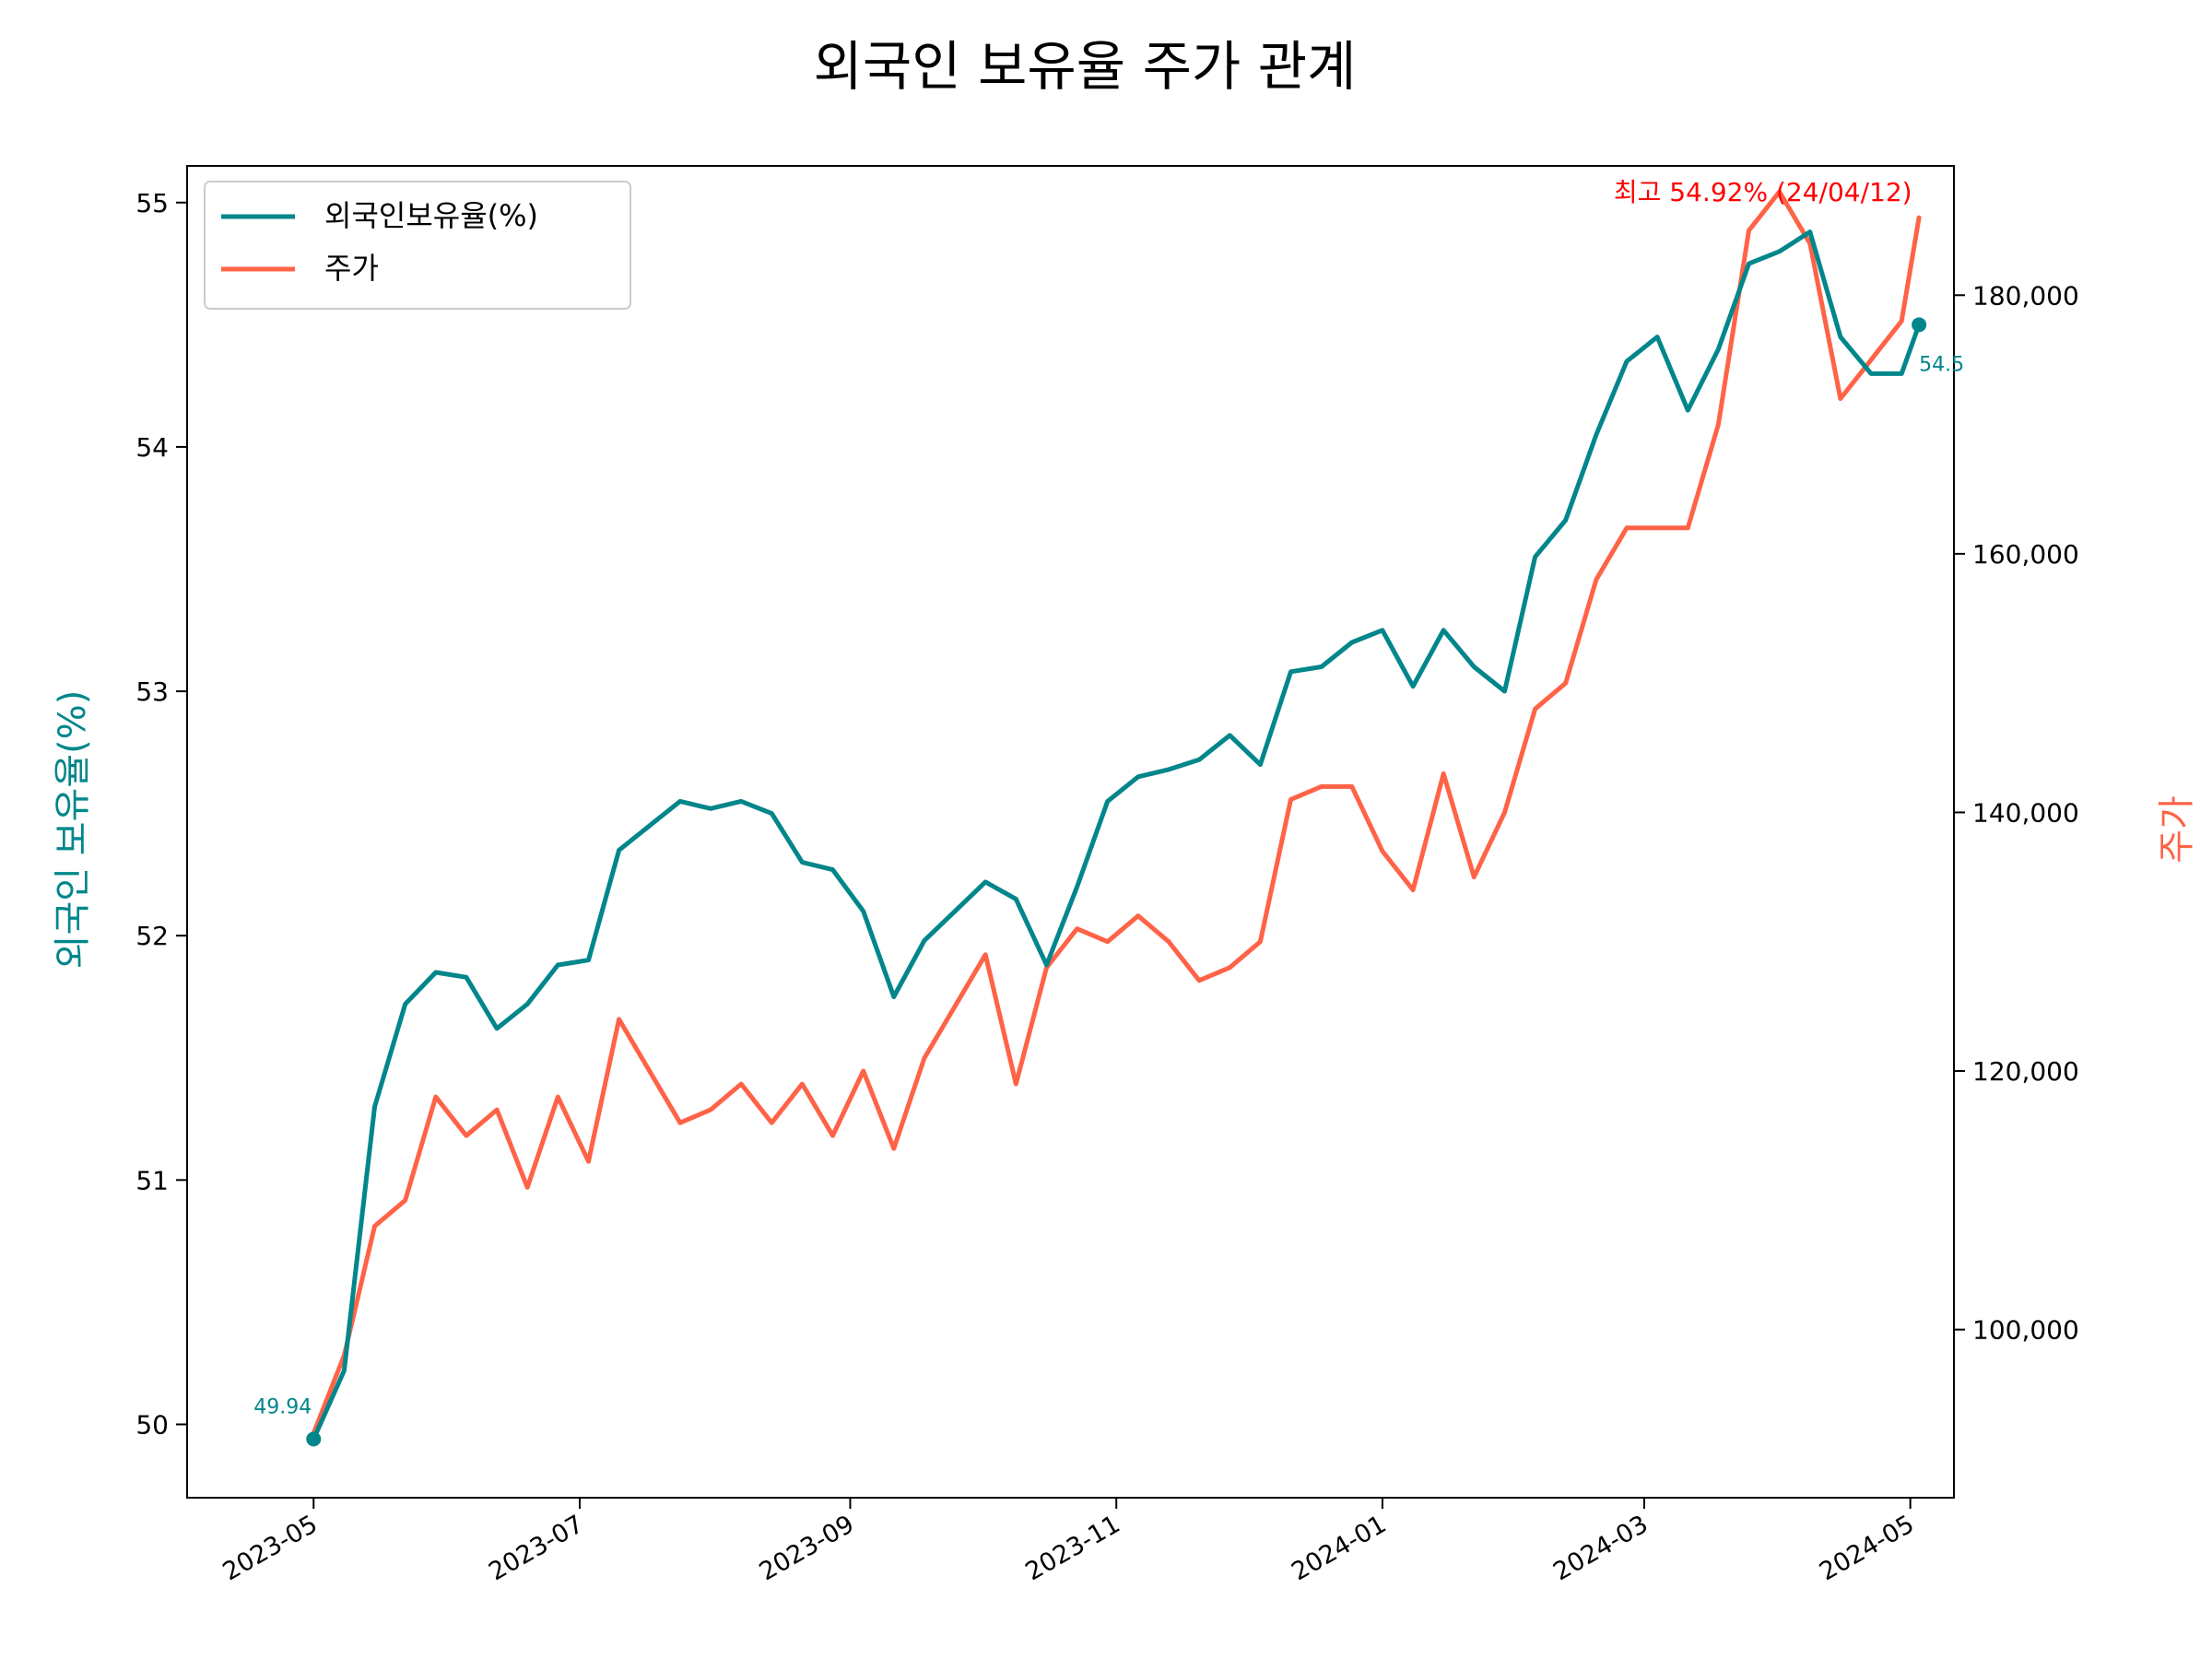  What do you see at coordinates (1941, 364) in the screenshot?
I see `end-value-label: 54.5` at bounding box center [1941, 364].